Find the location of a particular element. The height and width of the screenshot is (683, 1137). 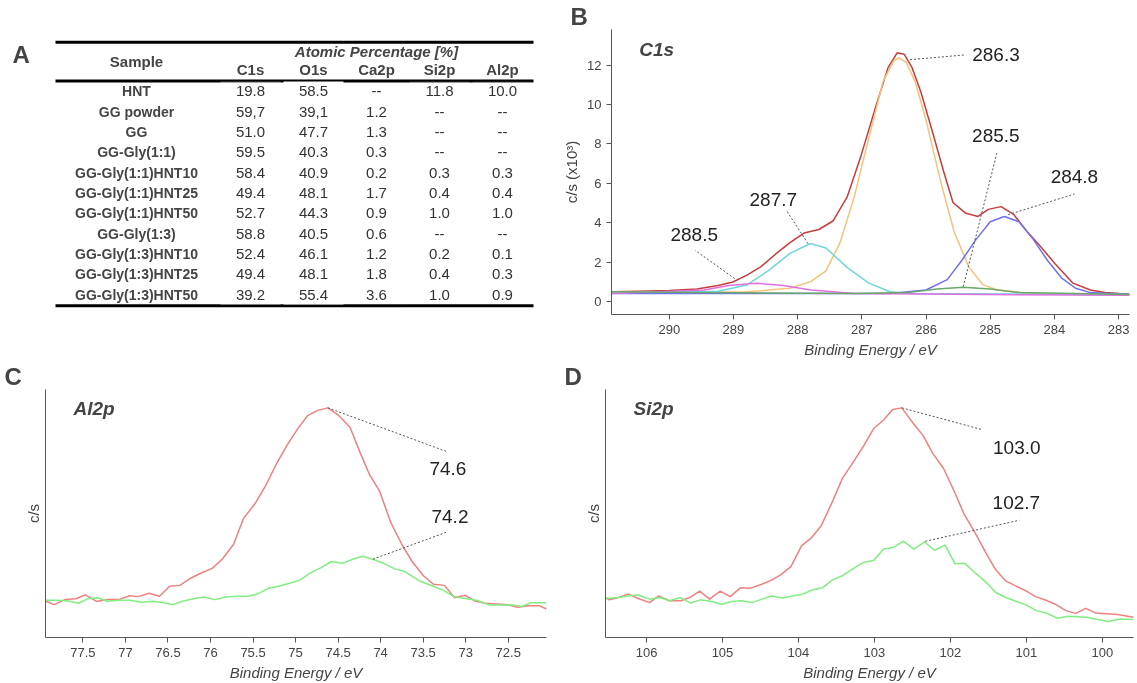

data-label: 40.5 is located at coordinates (313, 233).